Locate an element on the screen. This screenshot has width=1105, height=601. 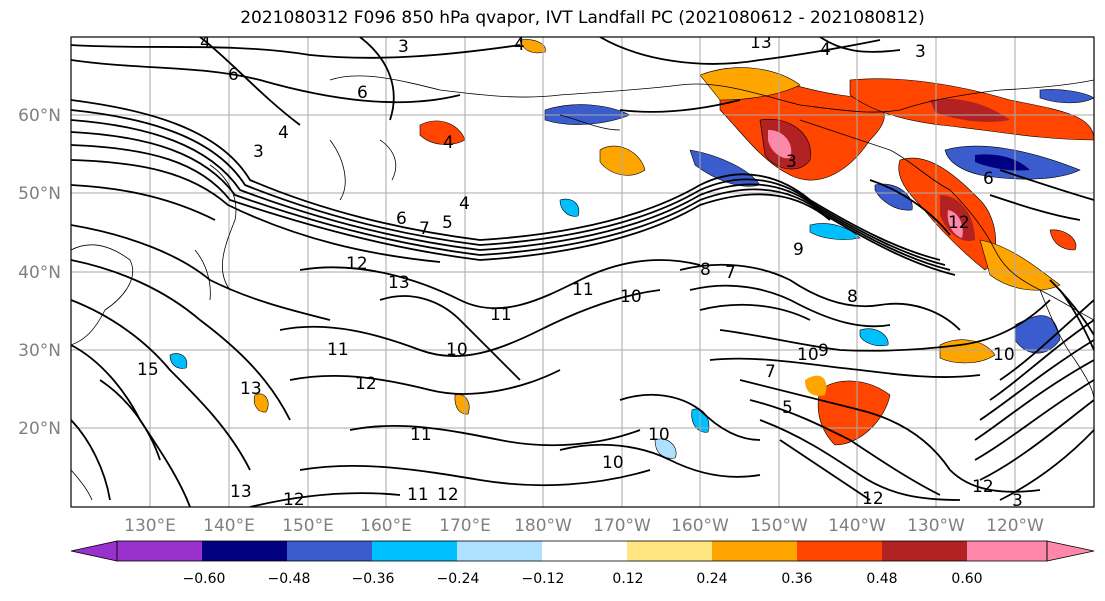
lon-label: 150°W is located at coordinates (779, 526).